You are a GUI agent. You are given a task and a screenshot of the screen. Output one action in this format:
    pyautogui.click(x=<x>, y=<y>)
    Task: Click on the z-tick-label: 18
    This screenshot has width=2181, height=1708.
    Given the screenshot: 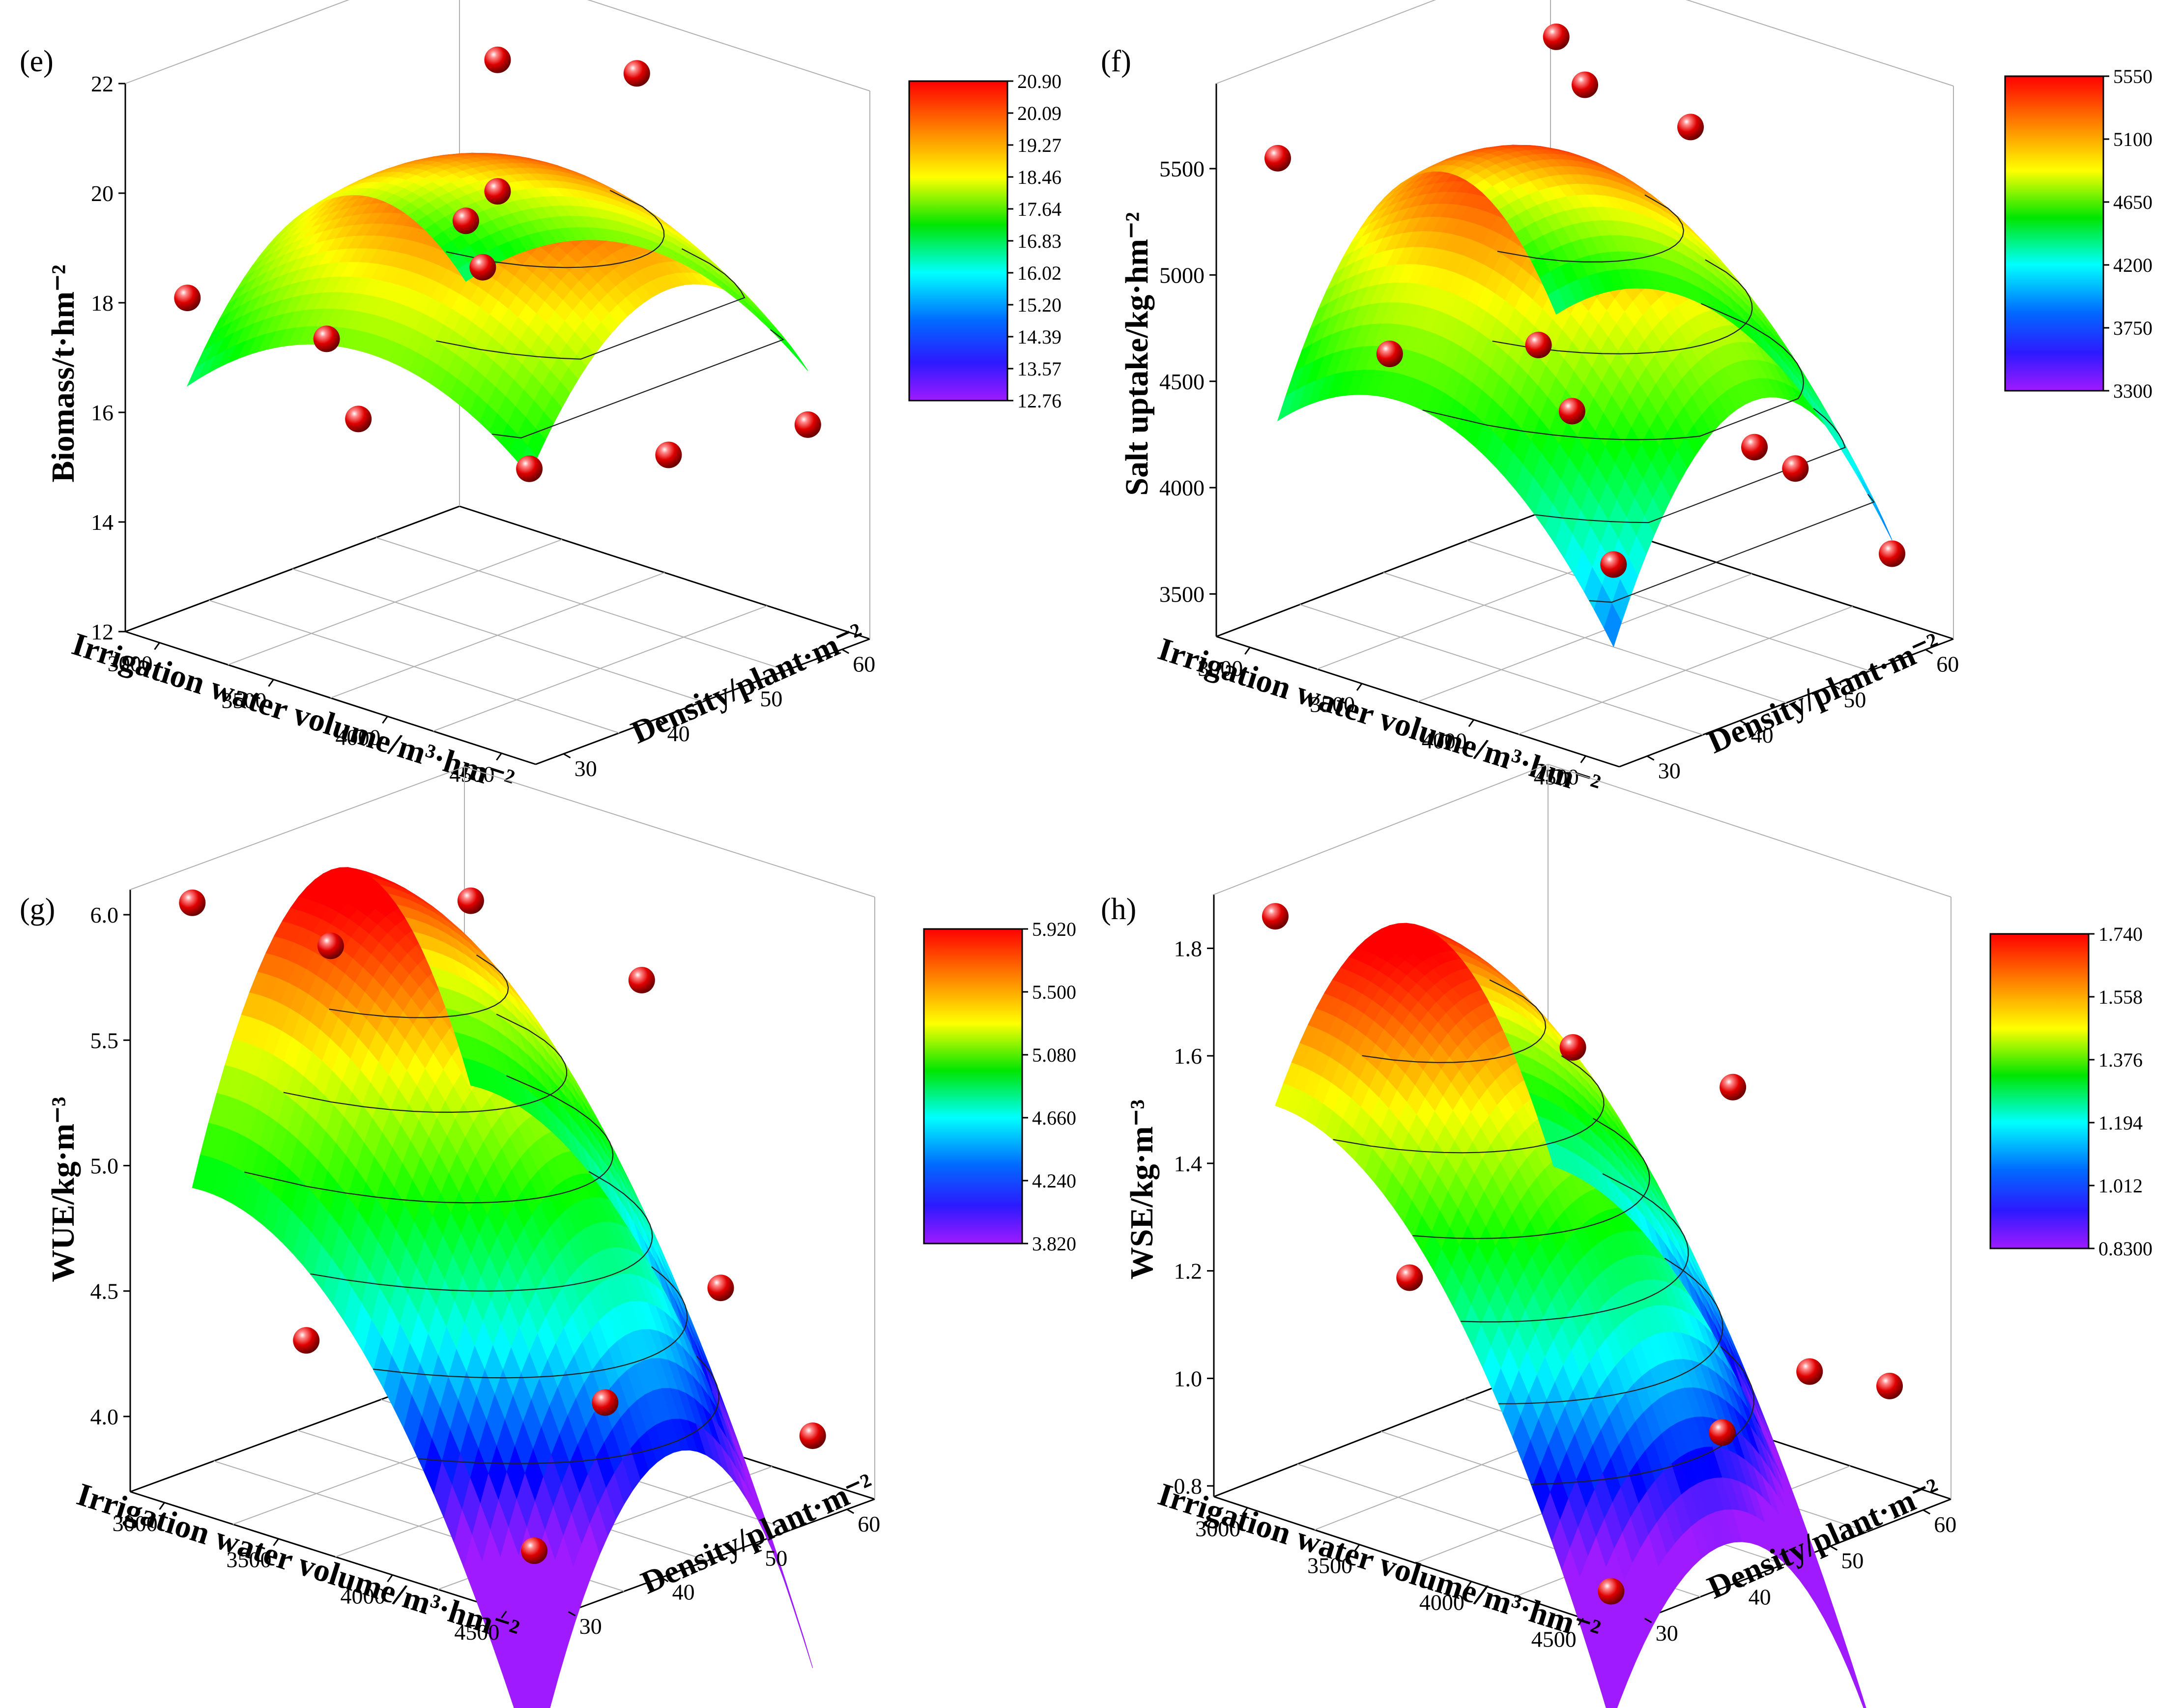 What is the action you would take?
    pyautogui.click(x=102, y=303)
    